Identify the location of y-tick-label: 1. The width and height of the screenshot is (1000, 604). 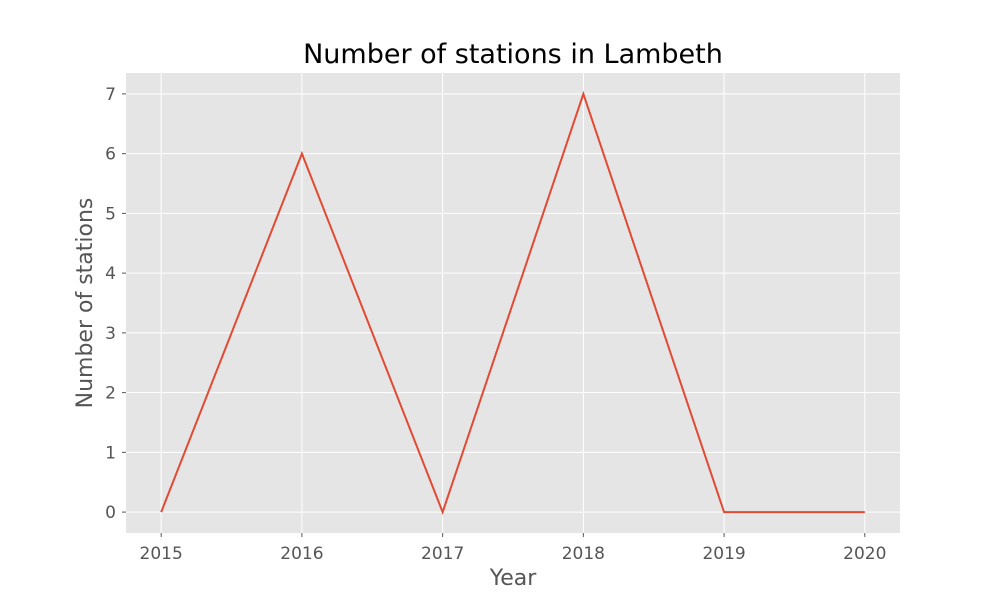
(110, 453).